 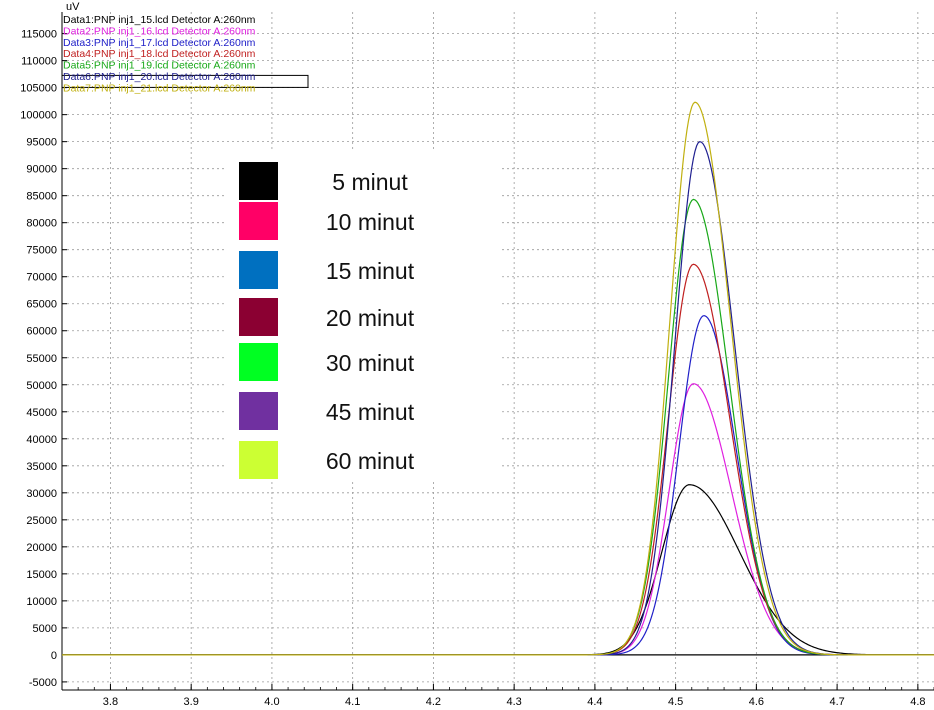 I want to click on y-tick-label: 50000, so click(x=41, y=386).